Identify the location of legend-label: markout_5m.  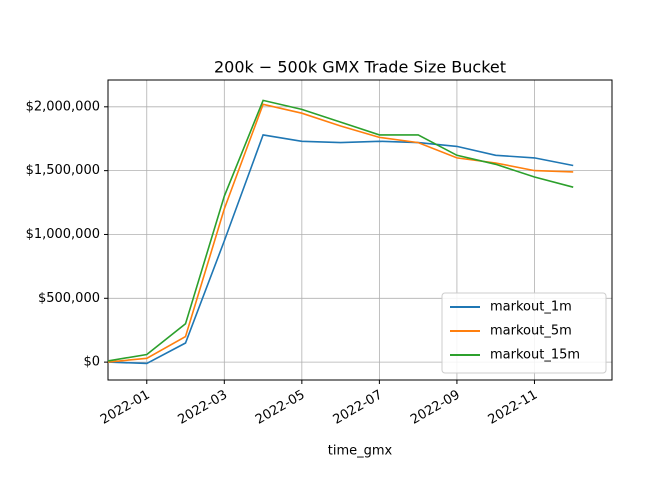
(531, 331).